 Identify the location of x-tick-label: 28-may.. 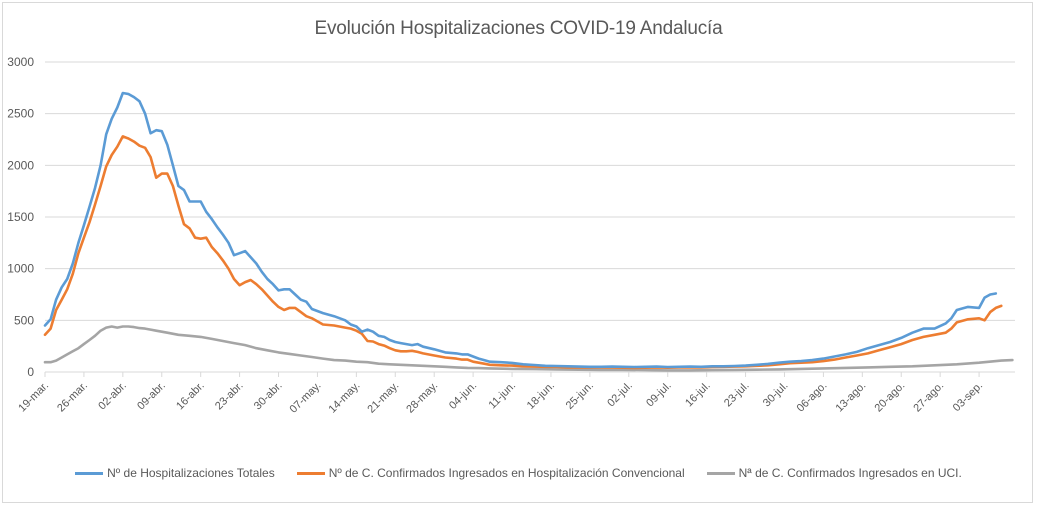
(422, 398).